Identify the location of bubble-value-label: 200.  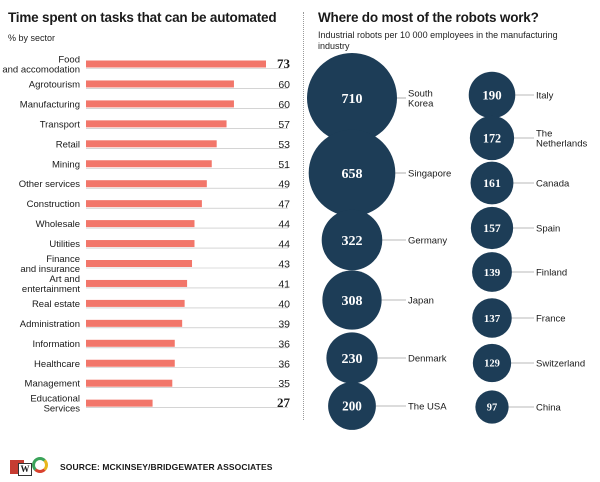
(352, 406).